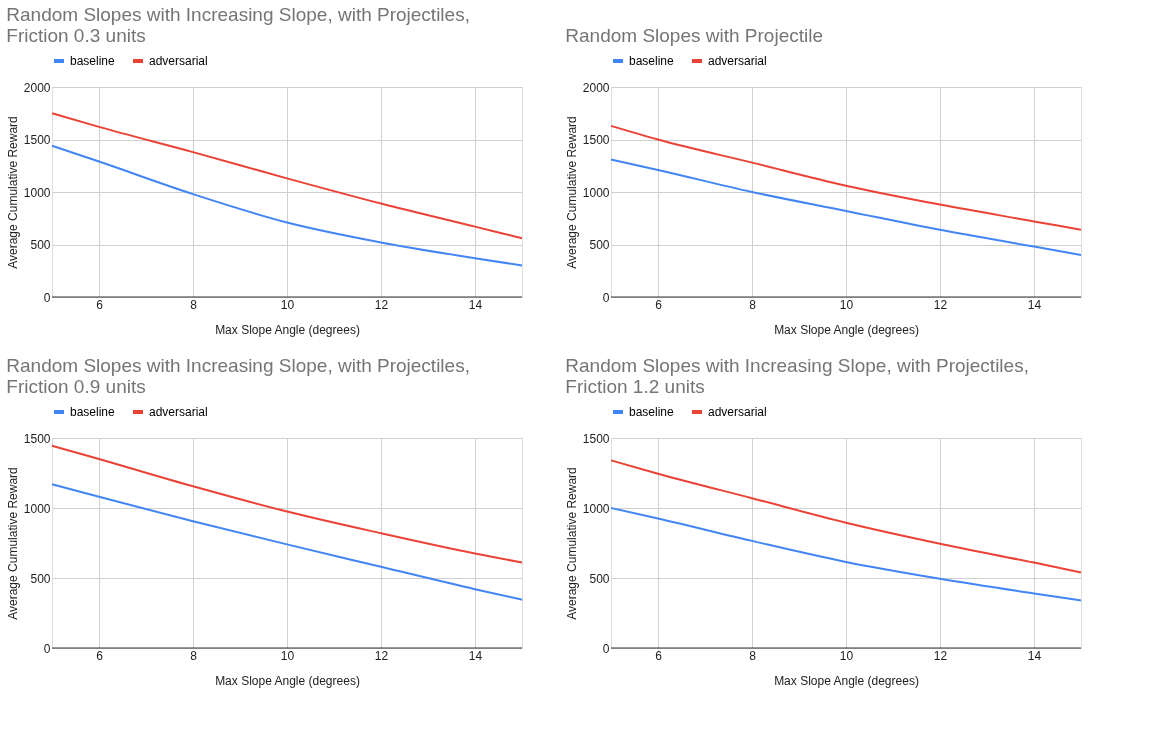  What do you see at coordinates (238, 376) in the screenshot?
I see `chart-title: Random Slopes with Increasing Slope, with Projectiles, Friction 0.9 units` at bounding box center [238, 376].